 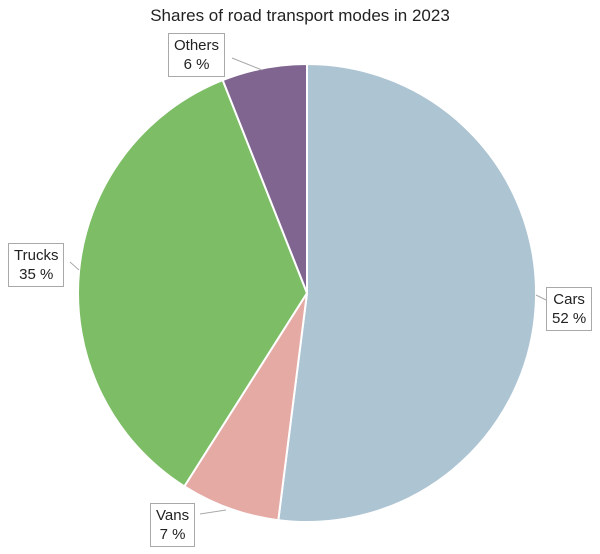 I want to click on callout-vans-label: Vans, so click(x=173, y=515).